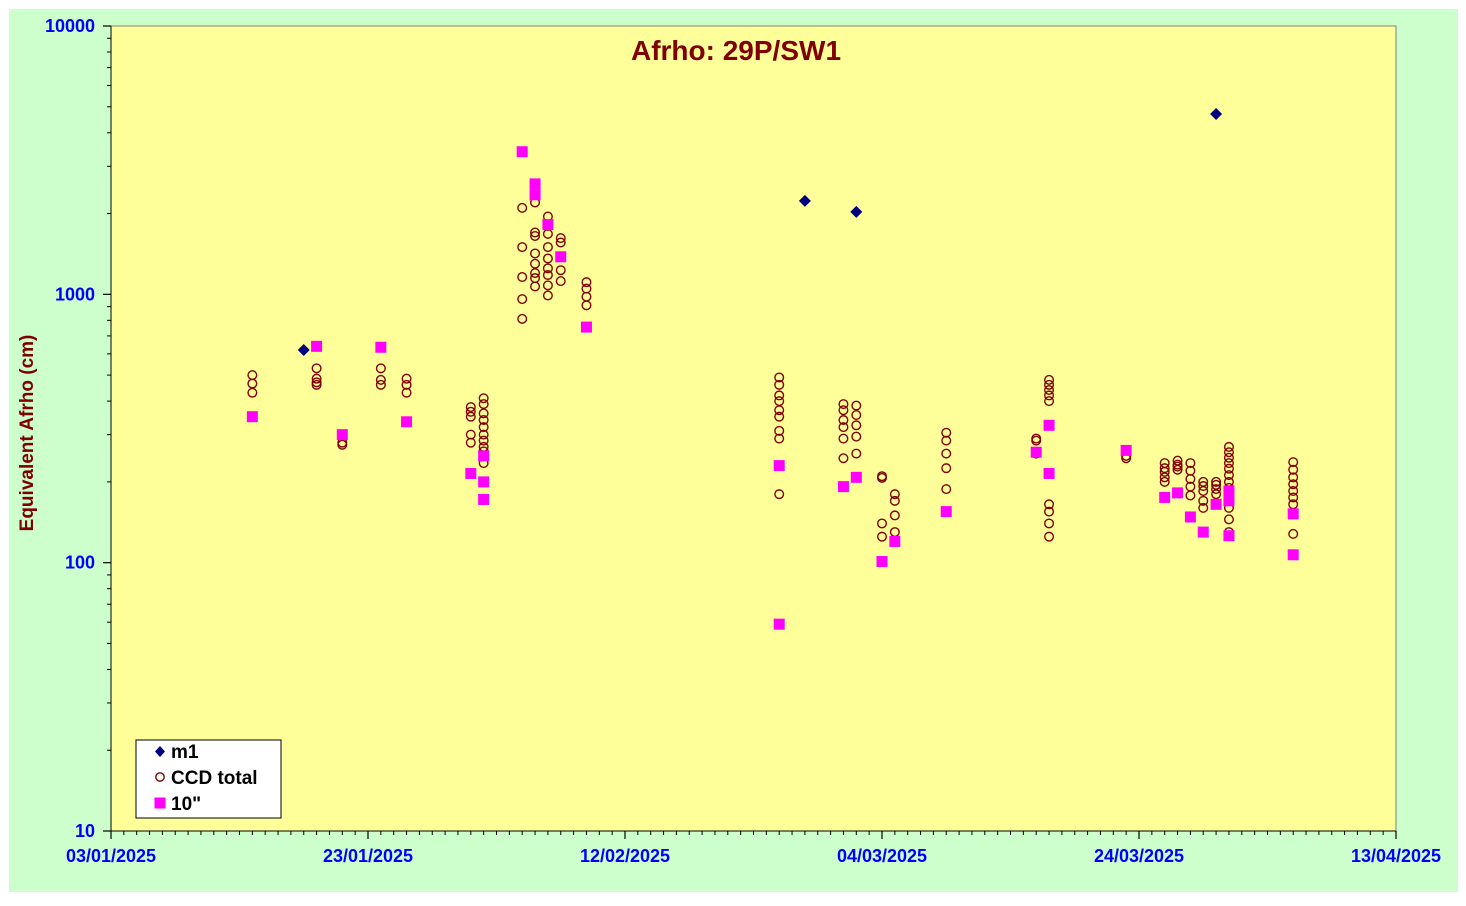  I want to click on y-tick-label: 1000, so click(75, 294).